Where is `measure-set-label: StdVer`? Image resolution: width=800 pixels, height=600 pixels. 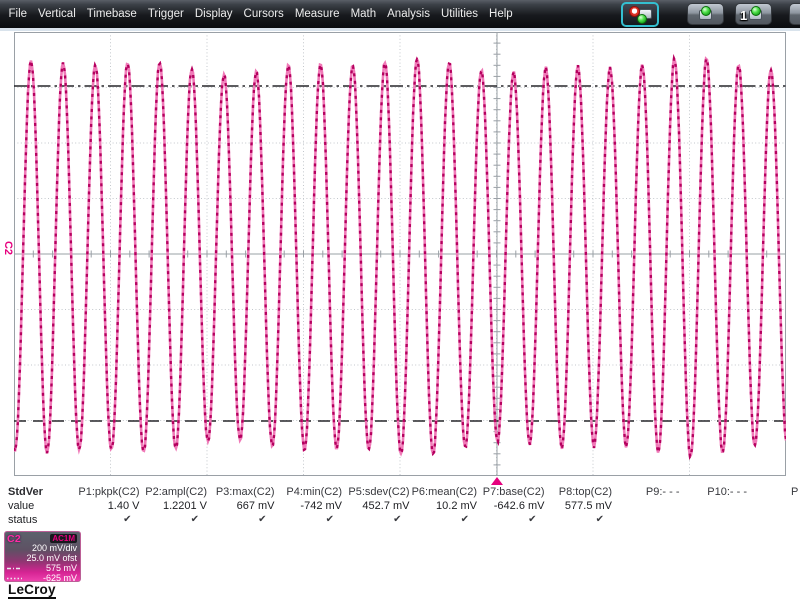 measure-set-label: StdVer is located at coordinates (25, 492).